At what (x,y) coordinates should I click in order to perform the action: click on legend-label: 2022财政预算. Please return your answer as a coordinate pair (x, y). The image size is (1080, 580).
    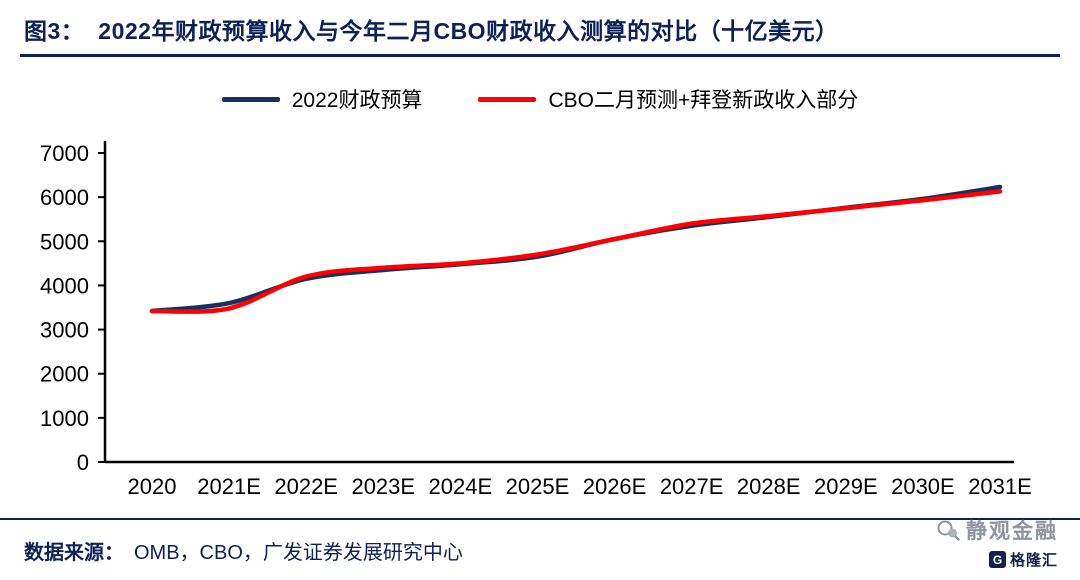
    Looking at the image, I should click on (357, 100).